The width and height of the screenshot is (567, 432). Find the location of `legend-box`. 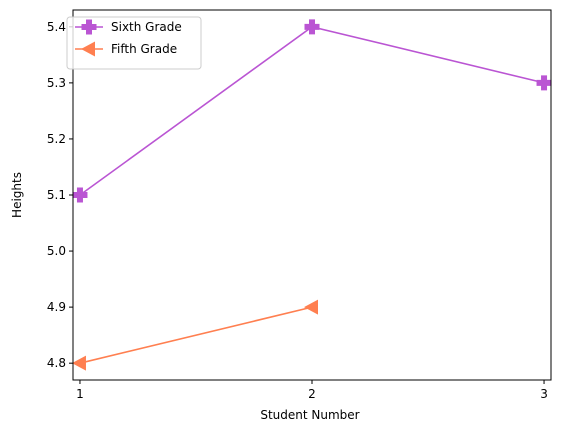

legend-box is located at coordinates (134, 43).